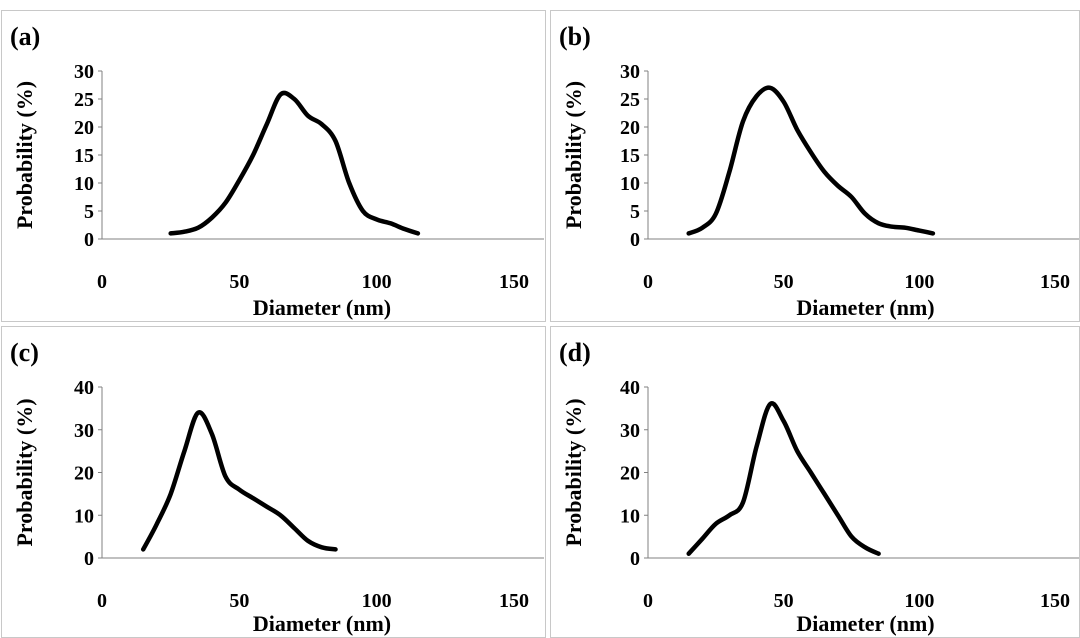  I want to click on y-tick-label-b: 10, so click(630, 184).